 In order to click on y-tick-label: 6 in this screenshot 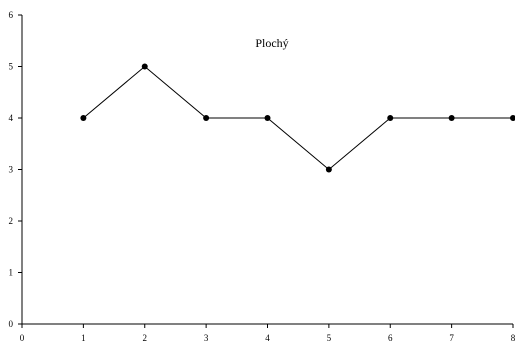, I will do `click(11, 15)`.